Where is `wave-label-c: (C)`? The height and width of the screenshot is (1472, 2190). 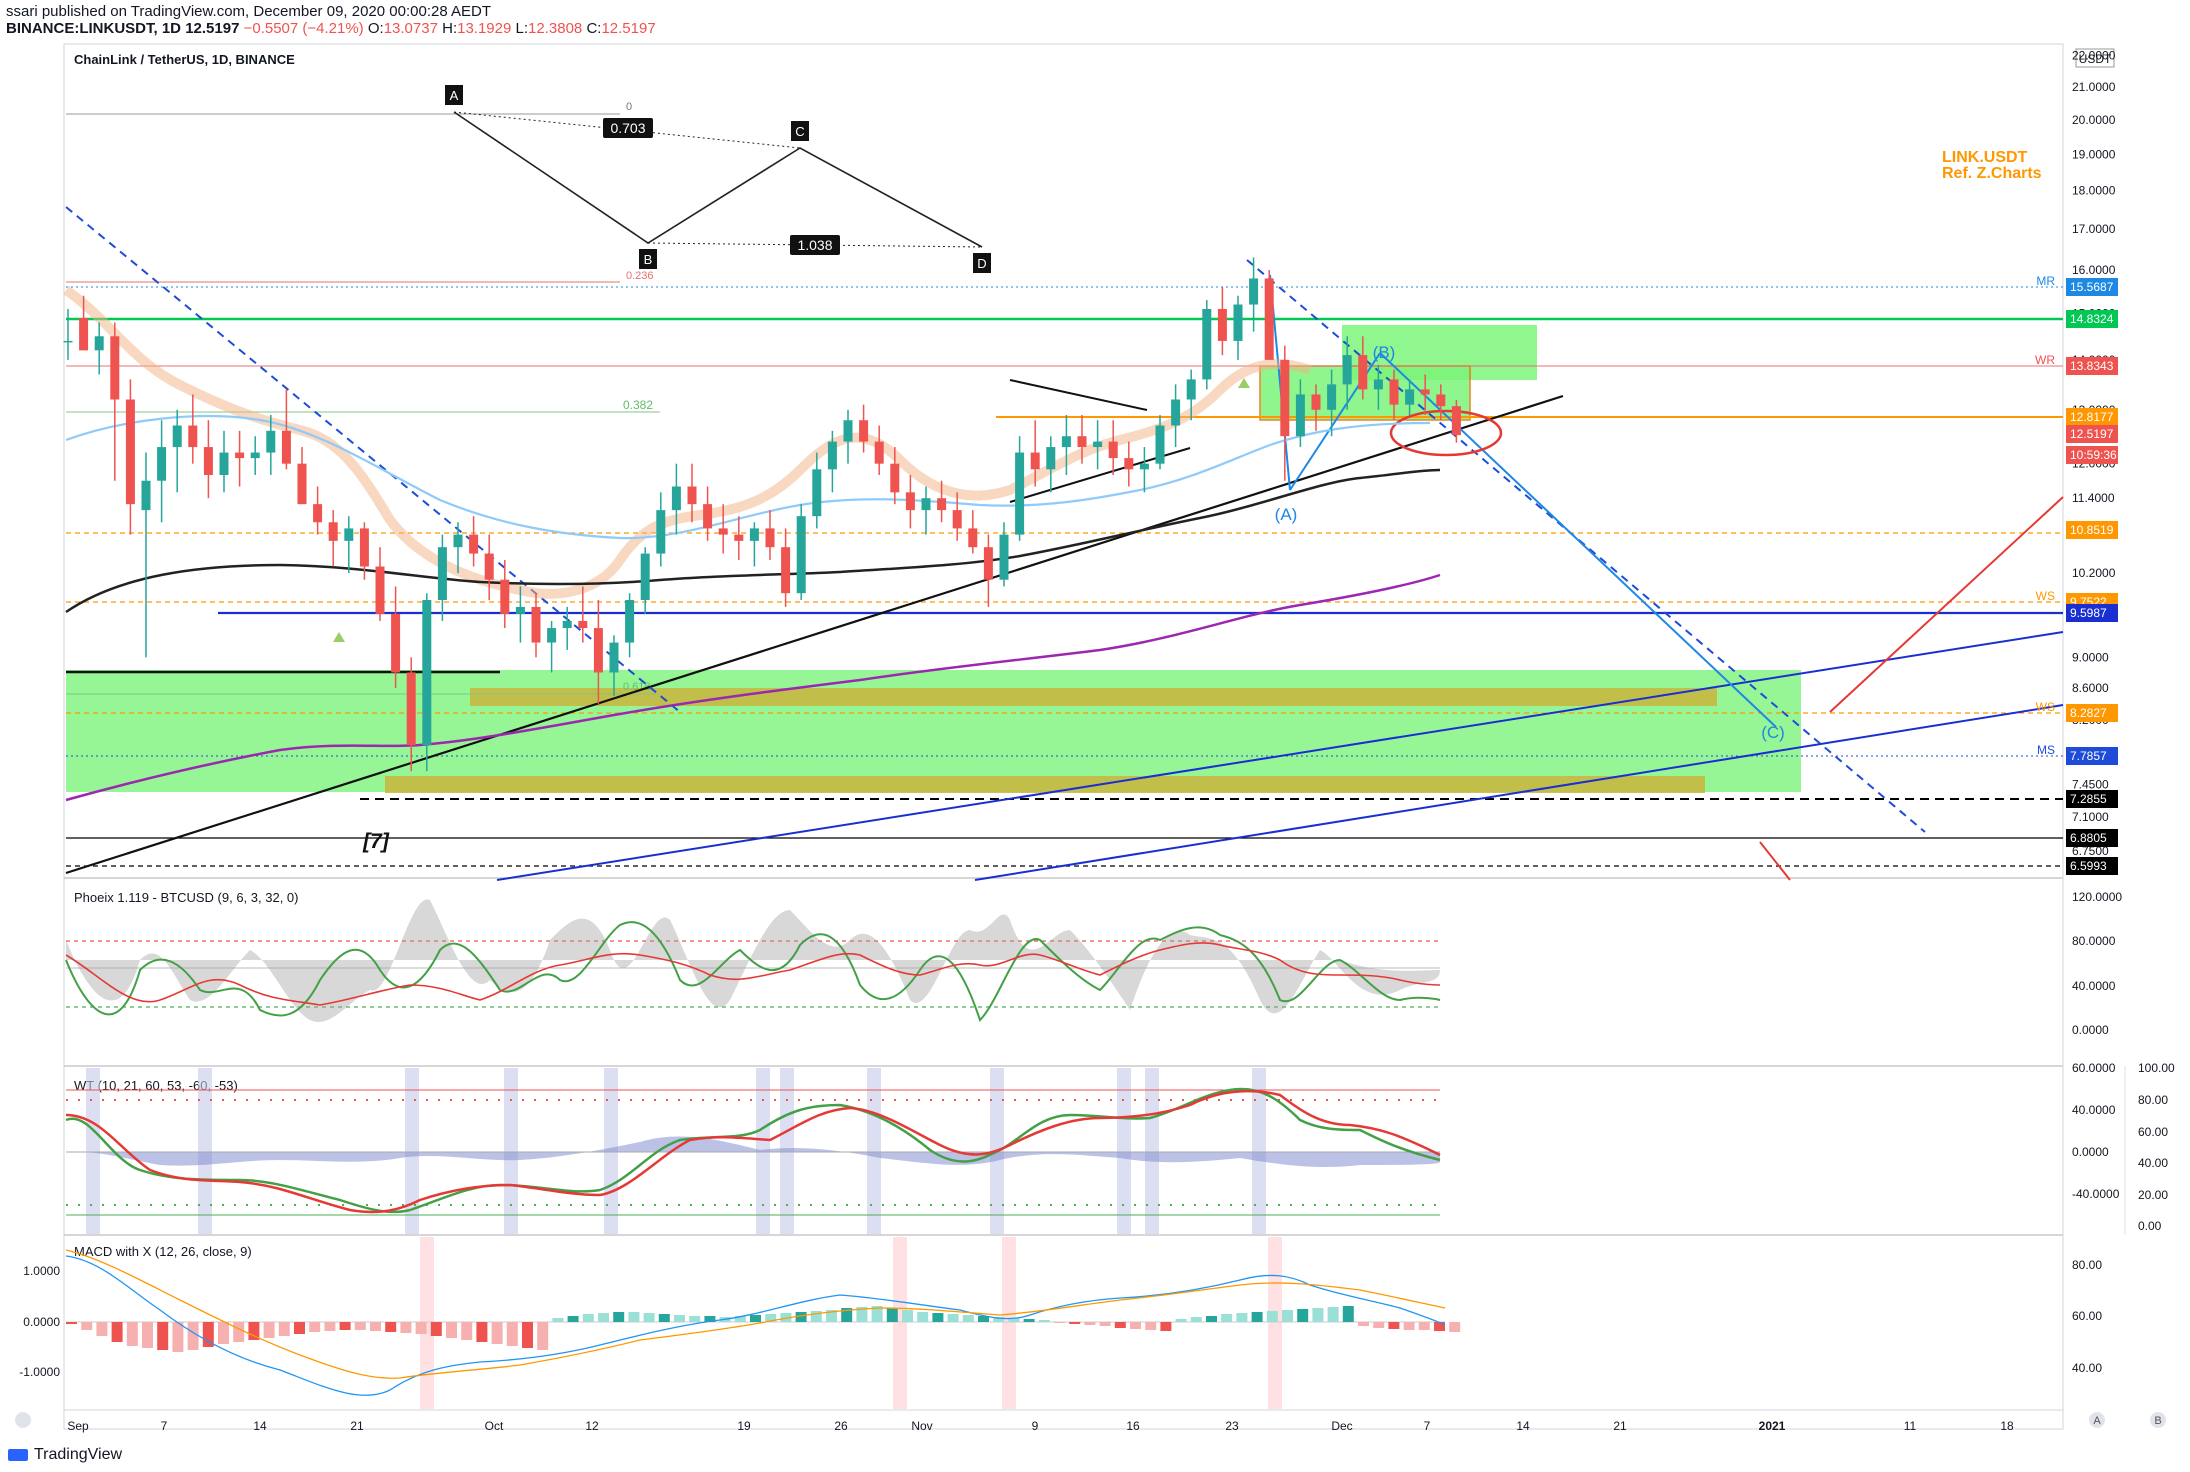 wave-label-c: (C) is located at coordinates (1773, 732).